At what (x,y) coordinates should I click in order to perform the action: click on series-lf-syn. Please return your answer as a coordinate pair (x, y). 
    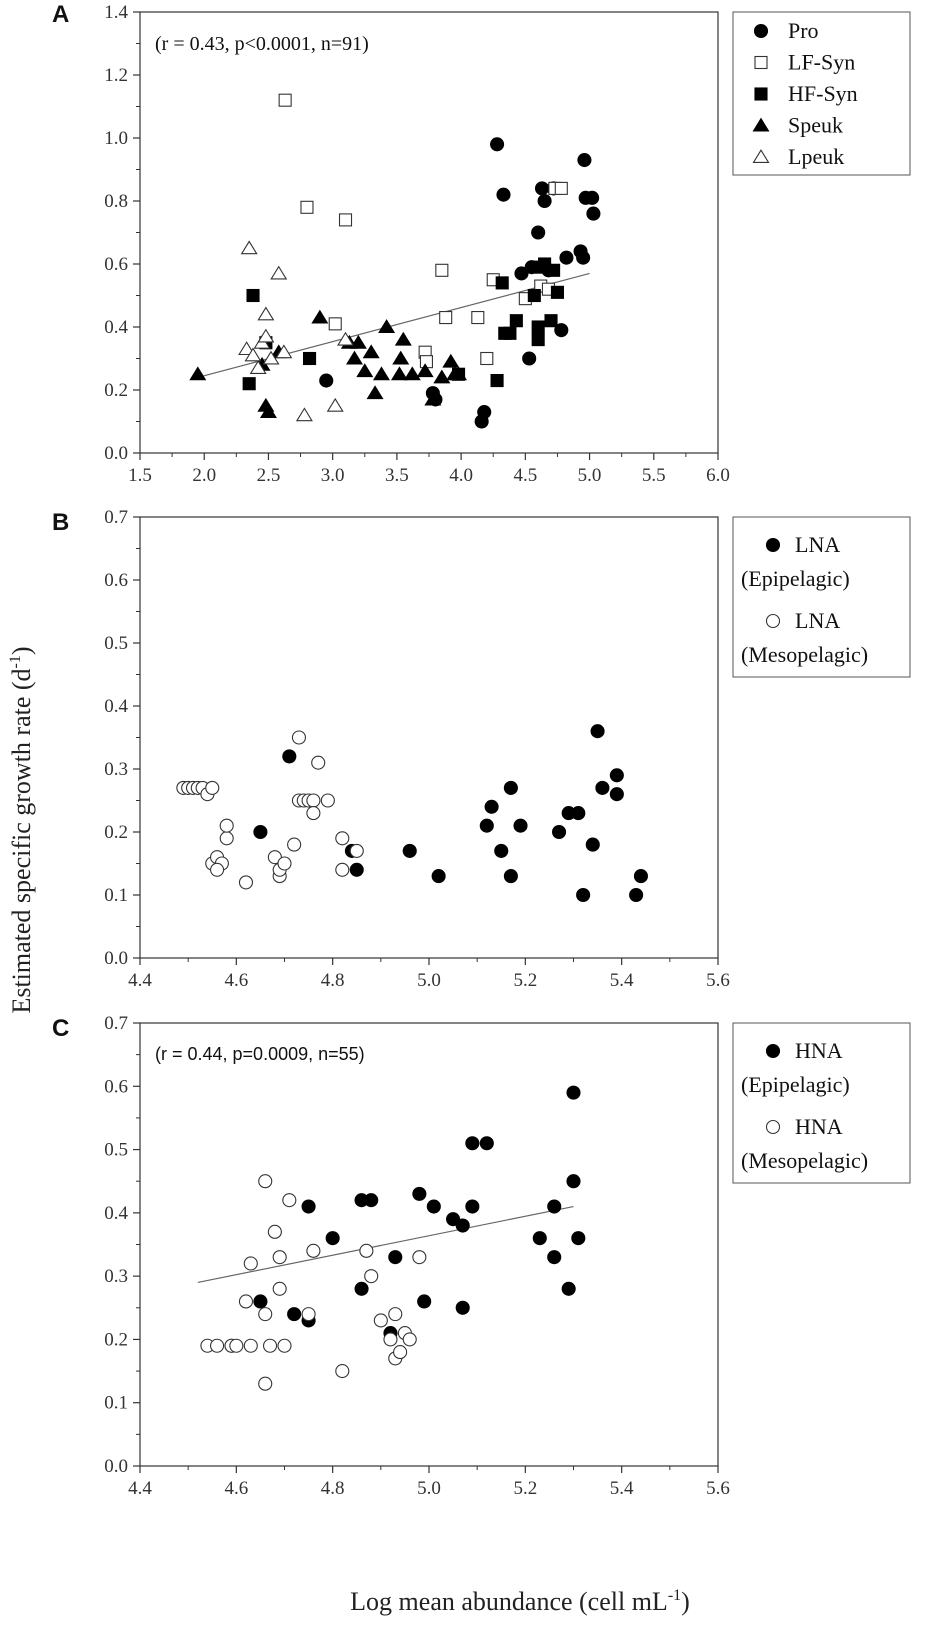
    Looking at the image, I should click on (423, 231).